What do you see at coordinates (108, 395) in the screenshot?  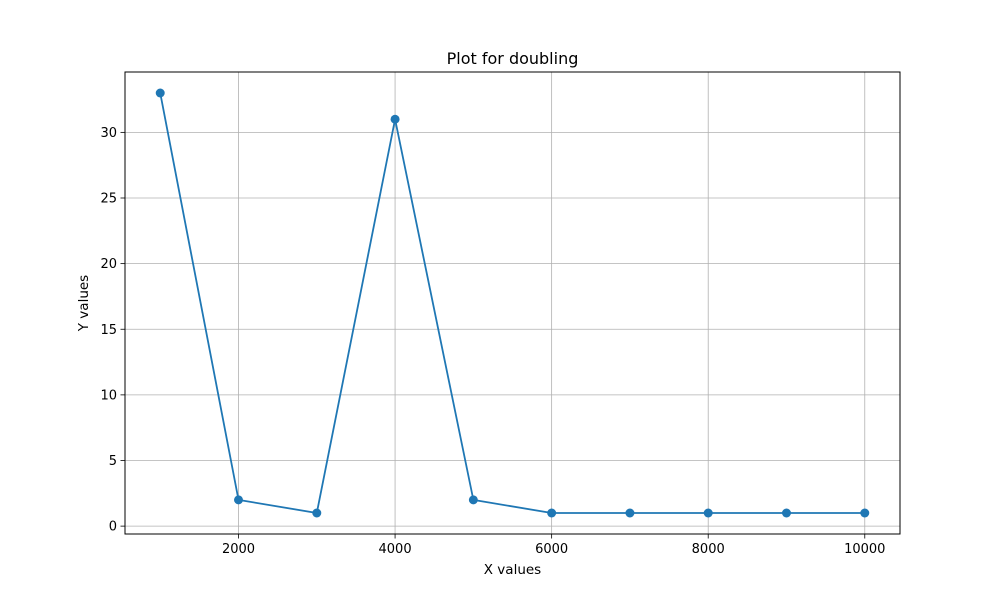 I see `y-tick-label: 10` at bounding box center [108, 395].